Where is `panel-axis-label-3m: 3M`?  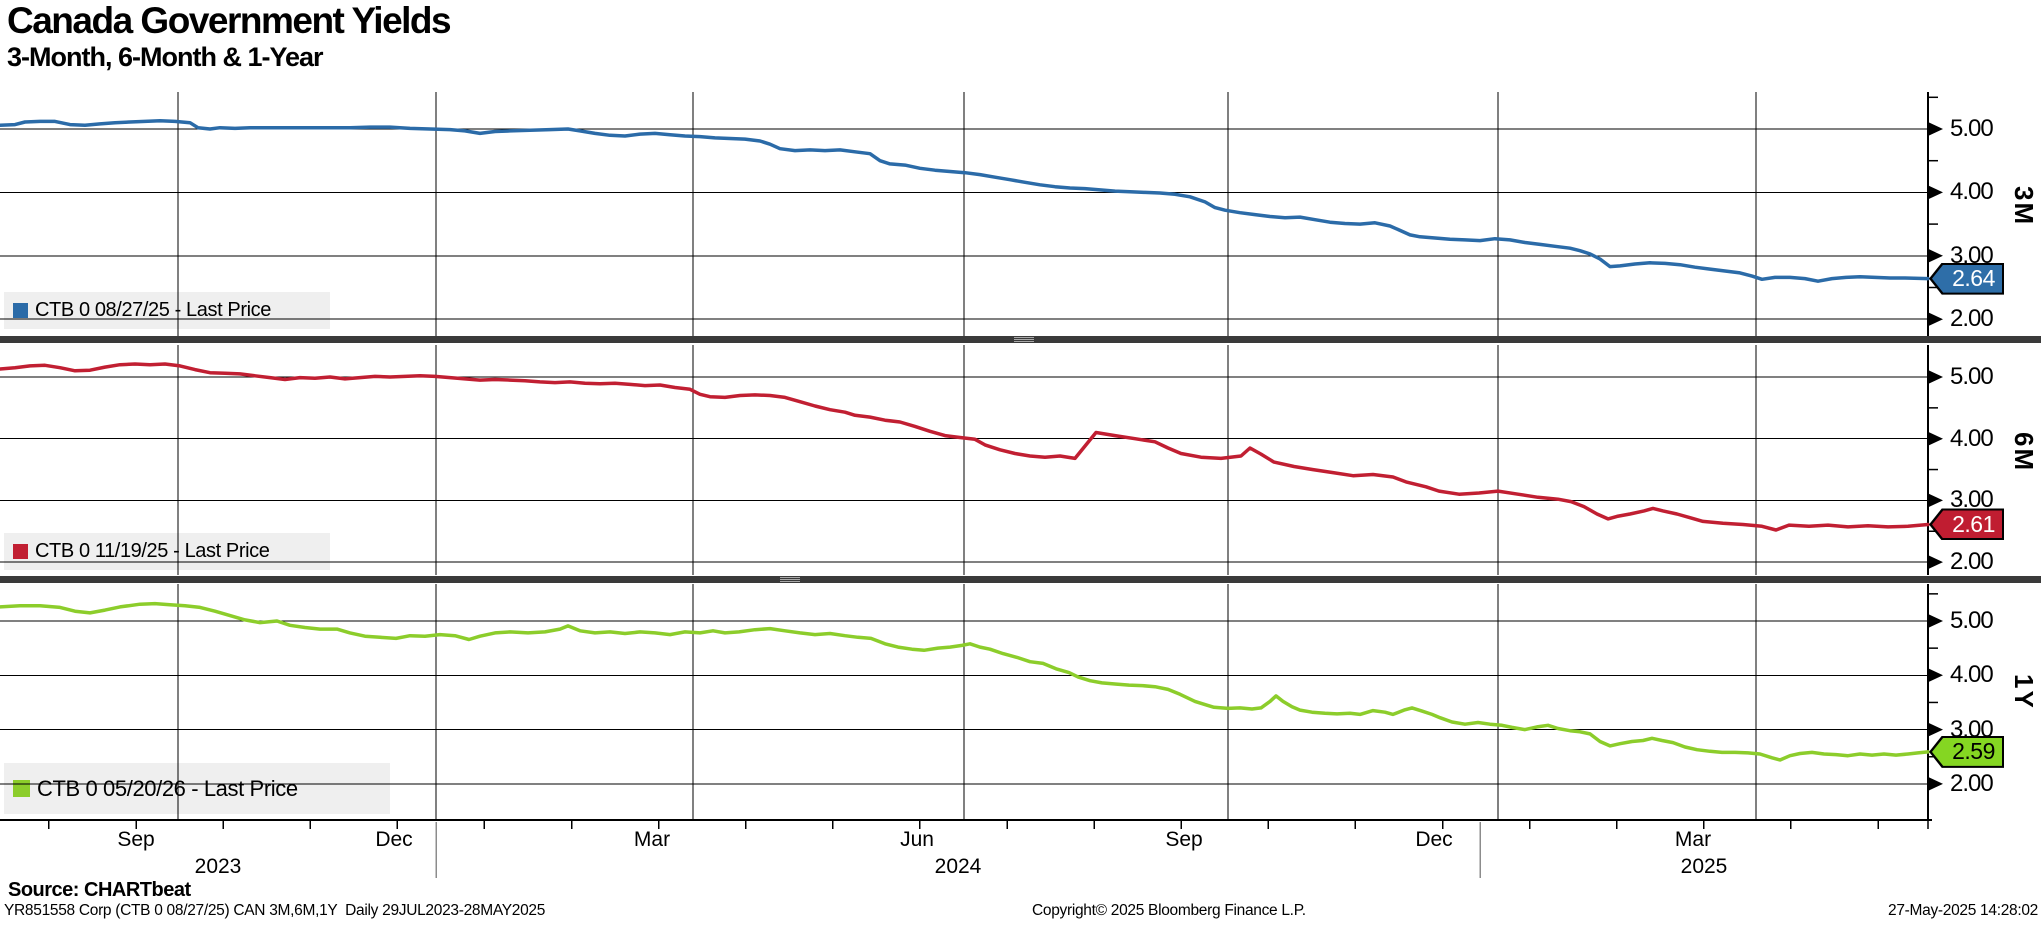
panel-axis-label-3m: 3M is located at coordinates (2024, 206).